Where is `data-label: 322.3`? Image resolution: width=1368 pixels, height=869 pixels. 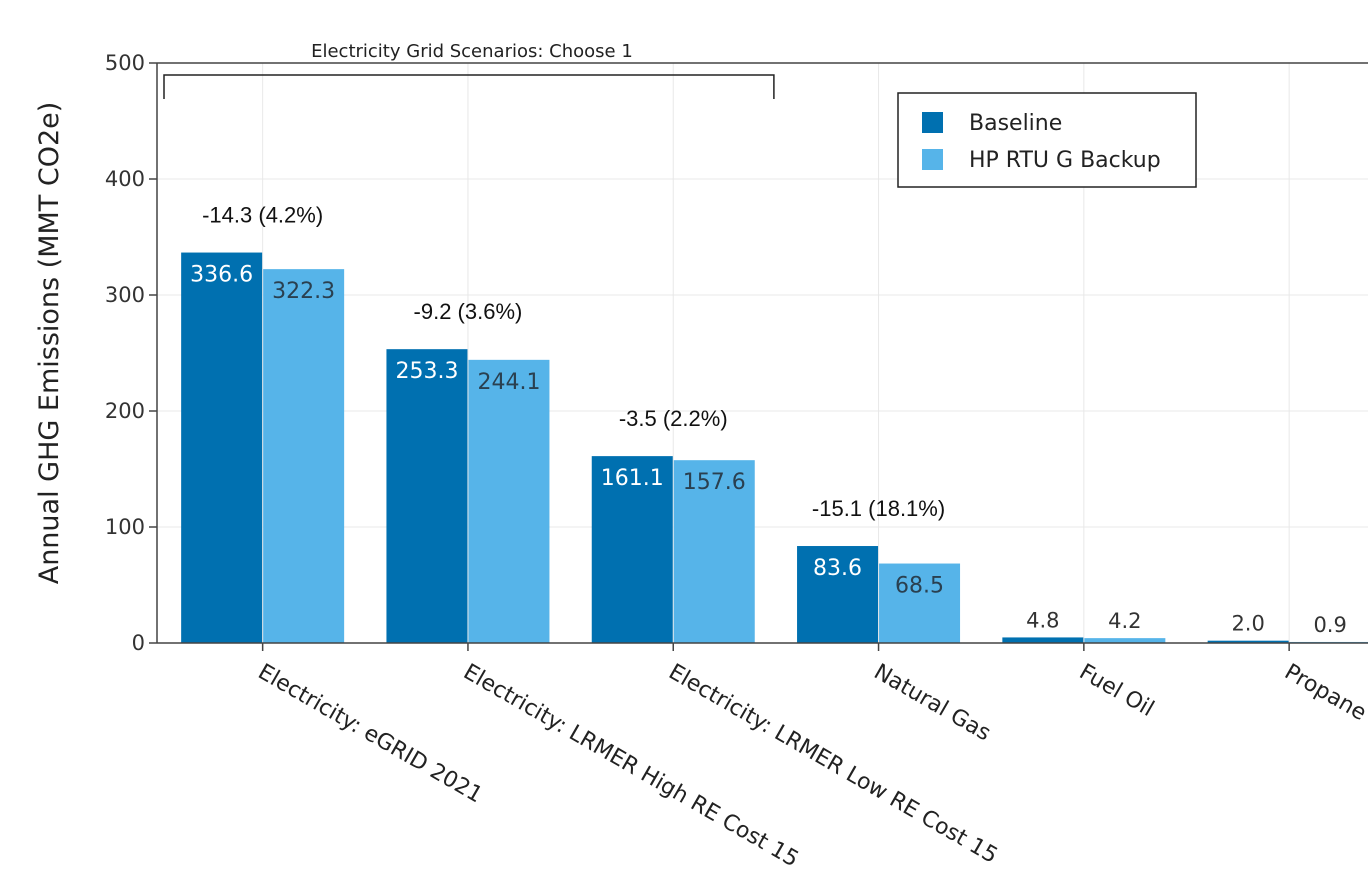
data-label: 322.3 is located at coordinates (303, 291).